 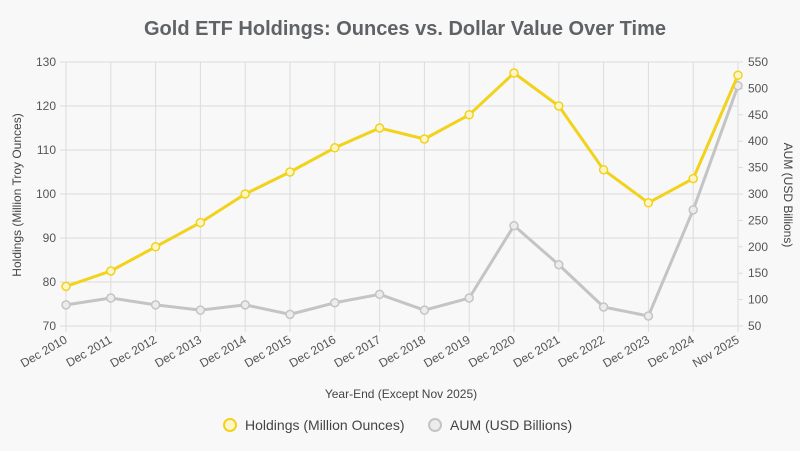 What do you see at coordinates (50, 238) in the screenshot?
I see `left-tick-label: 90` at bounding box center [50, 238].